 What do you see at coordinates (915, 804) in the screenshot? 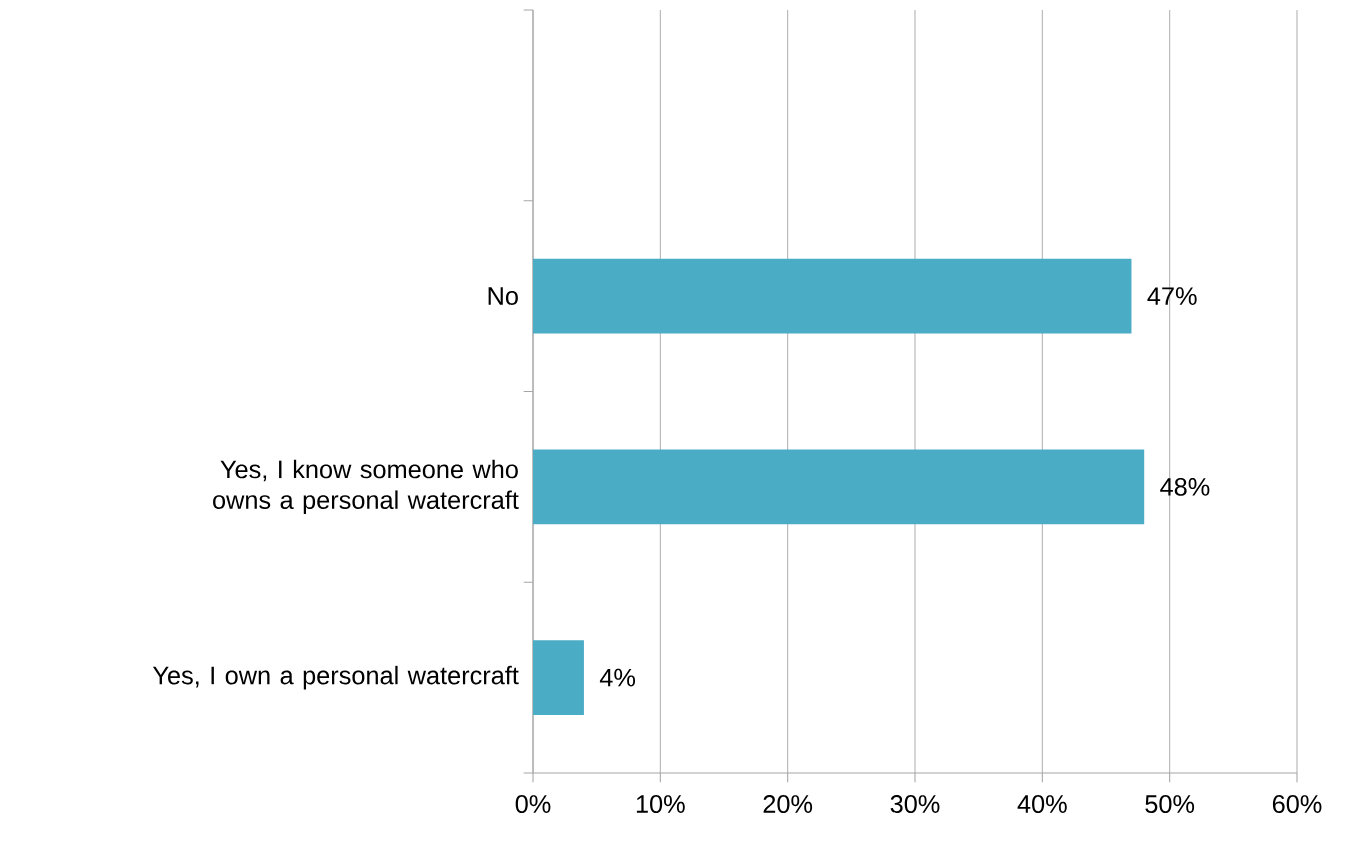
I see `x-tick-label: 30%` at bounding box center [915, 804].